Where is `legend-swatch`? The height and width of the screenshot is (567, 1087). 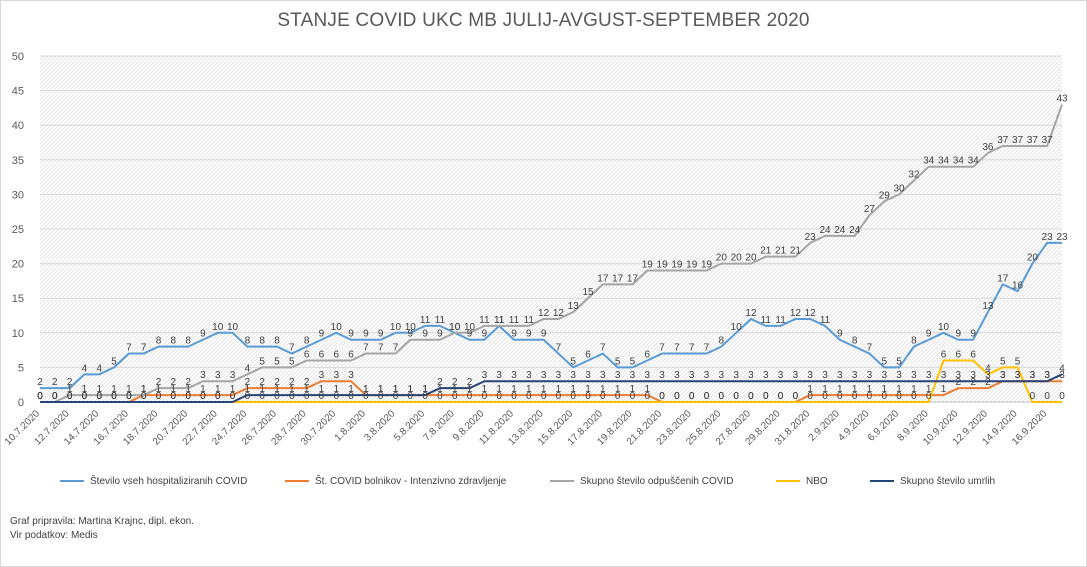 legend-swatch is located at coordinates (297, 481).